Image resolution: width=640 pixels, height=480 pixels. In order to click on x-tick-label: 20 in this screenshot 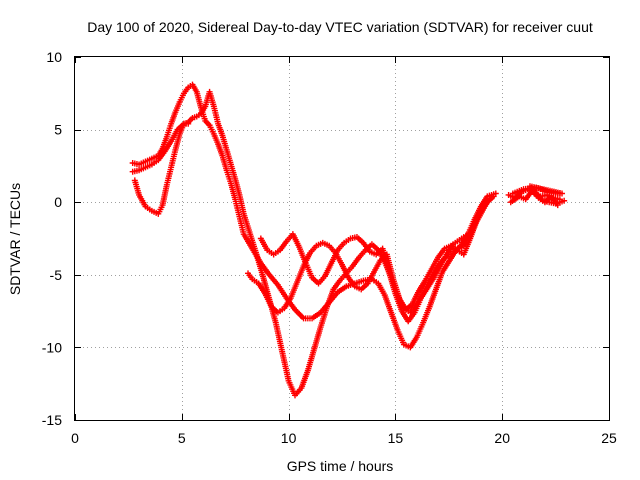, I will do `click(502, 438)`.